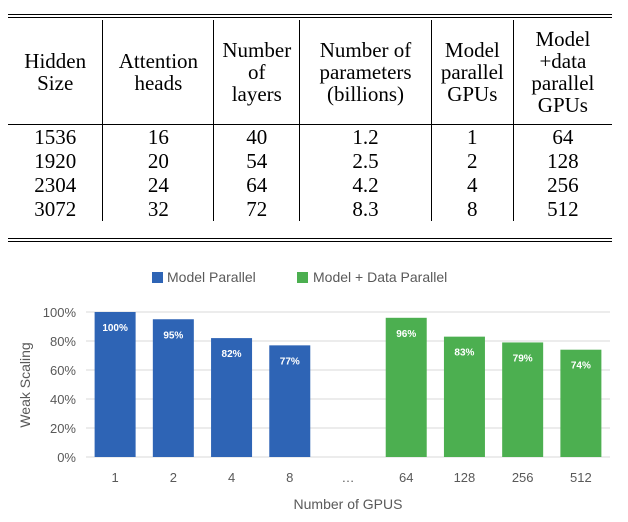  I want to click on cell-model-parallel-gpus: 2, so click(472, 161).